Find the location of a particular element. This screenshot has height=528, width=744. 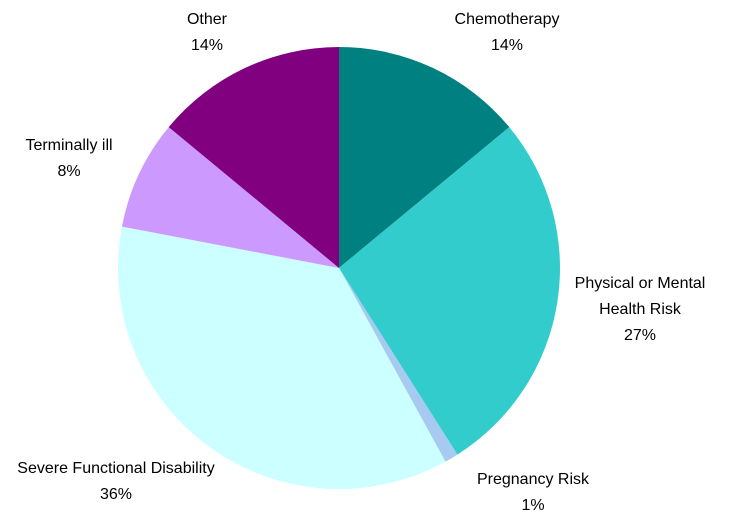

slice-label: Severe Functional Disability 36% is located at coordinates (116, 482).